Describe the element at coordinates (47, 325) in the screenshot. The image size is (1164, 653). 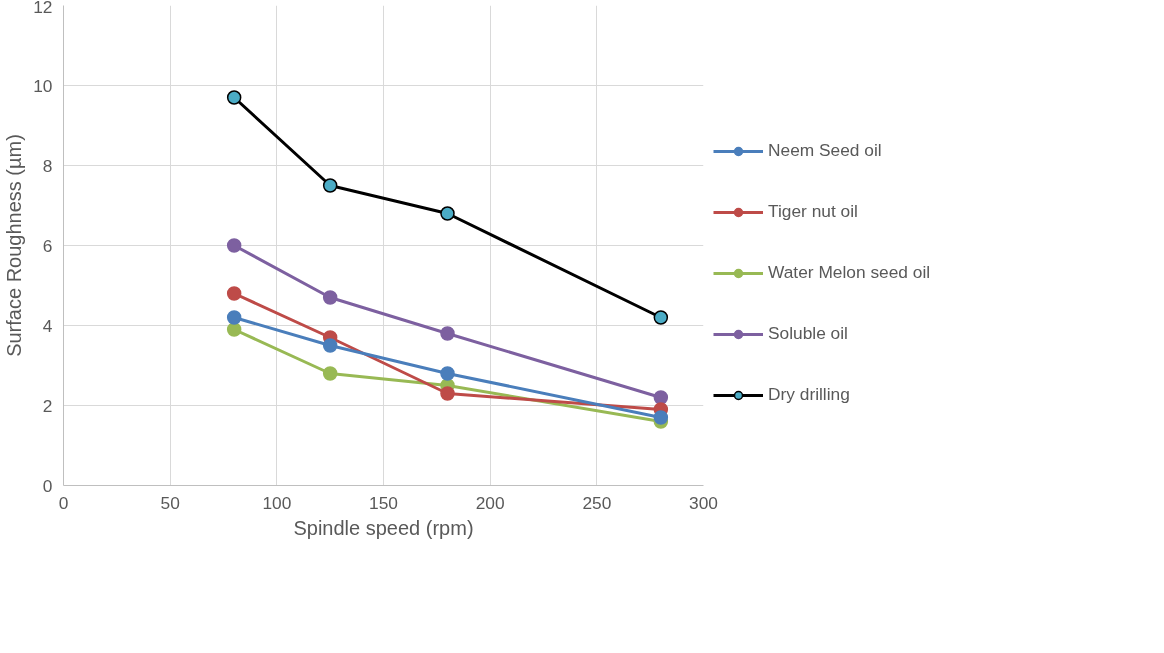
I see `y-tick-label: 4` at that location.